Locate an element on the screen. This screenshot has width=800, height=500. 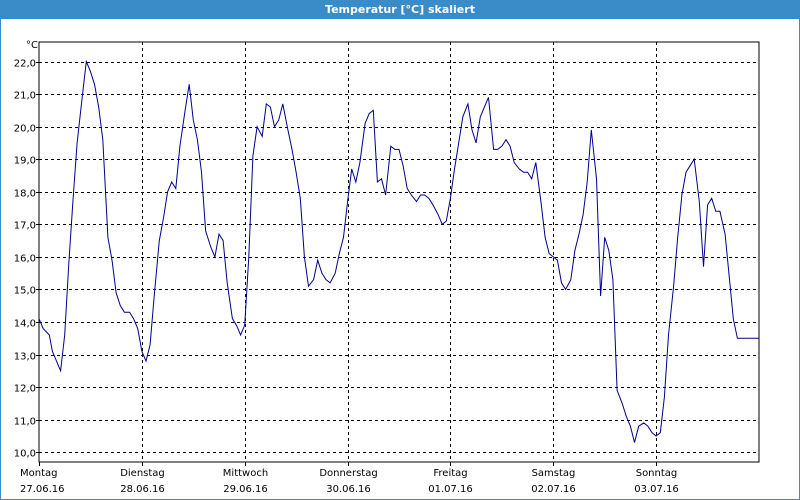
y-tick-label: 19,0 is located at coordinates (25, 161).